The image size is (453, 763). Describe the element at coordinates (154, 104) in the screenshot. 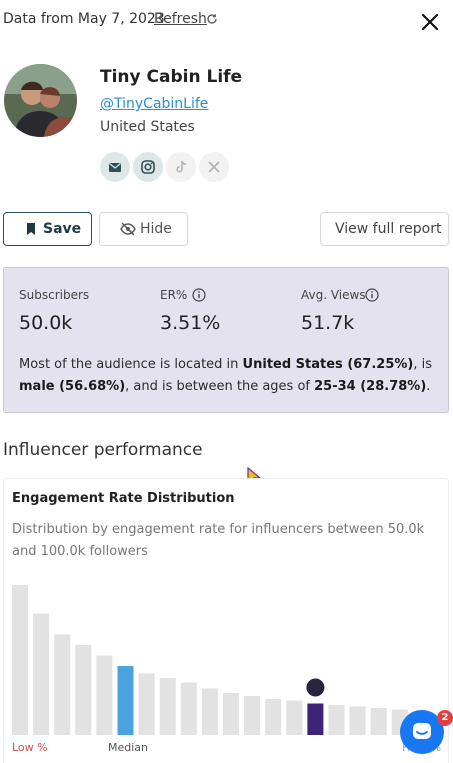

I see `influencer-handle-link: @TinyCabinLife` at that location.